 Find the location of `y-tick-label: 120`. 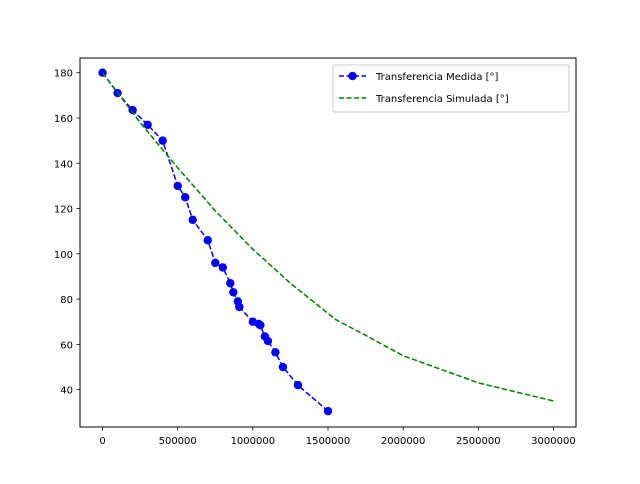

y-tick-label: 120 is located at coordinates (63, 210).